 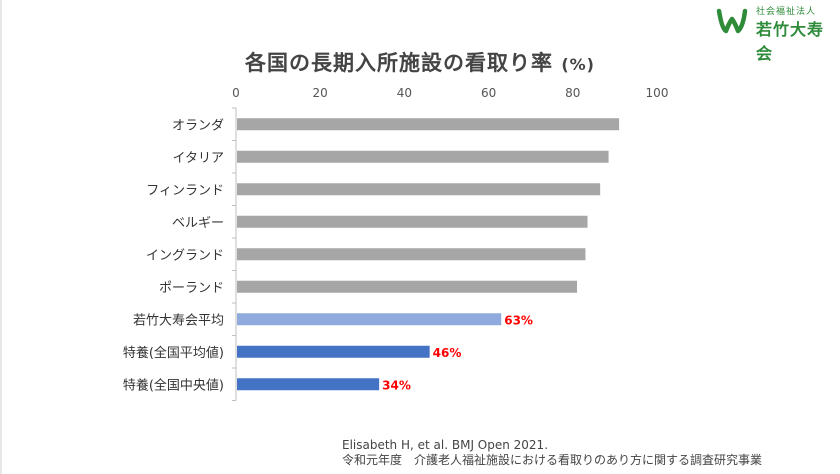 What do you see at coordinates (173, 353) in the screenshot?
I see `category-label: 特養(全国平均値)` at bounding box center [173, 353].